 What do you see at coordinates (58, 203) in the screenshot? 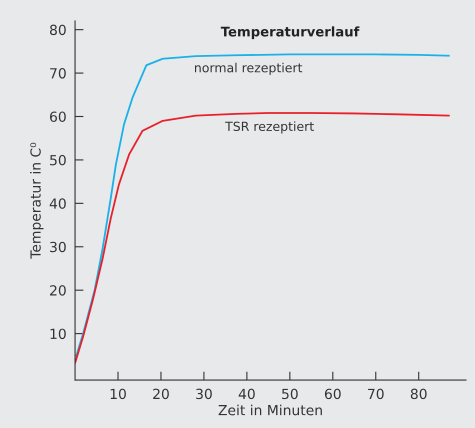
I see `y-tick-label: 40` at bounding box center [58, 203].